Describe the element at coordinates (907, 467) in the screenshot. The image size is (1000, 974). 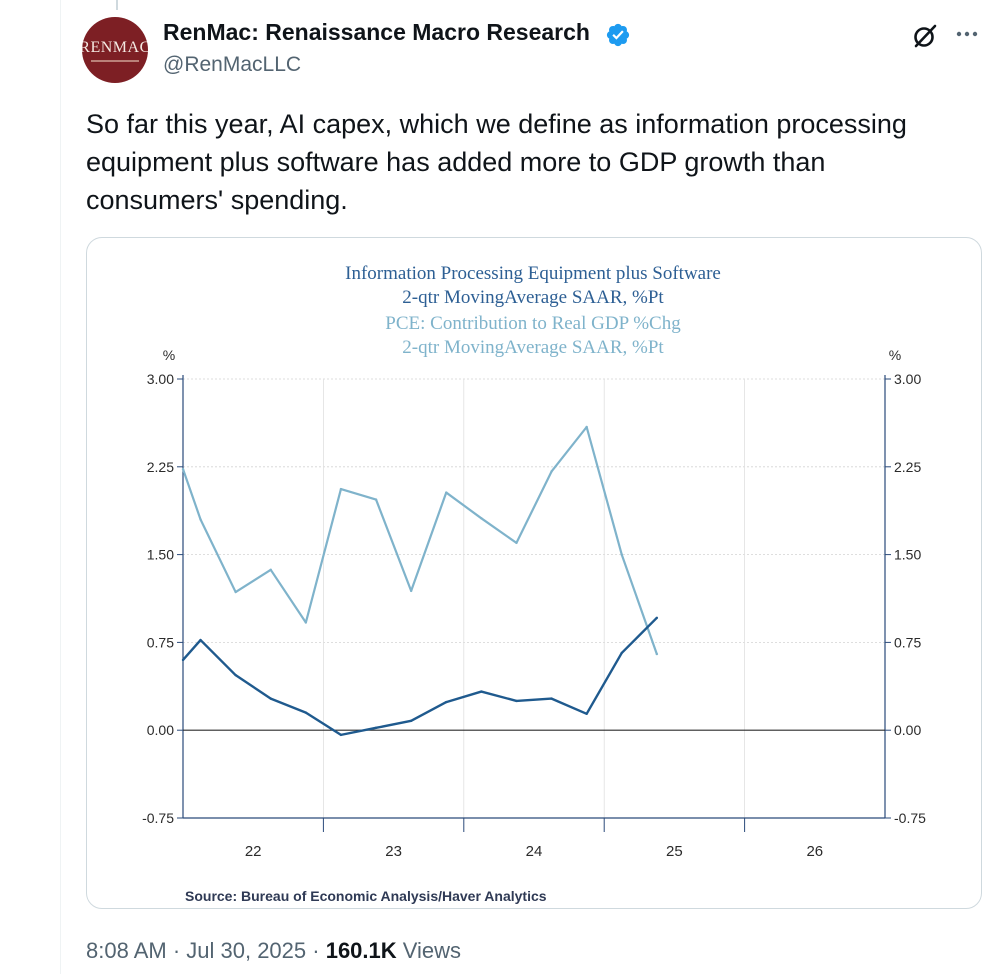
I see `y-tick-label-right: 2.25` at that location.